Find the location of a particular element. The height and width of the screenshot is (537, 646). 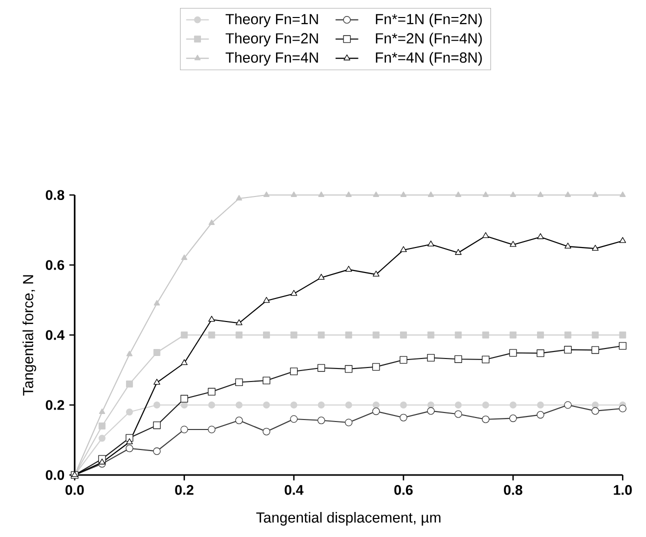

x-tick-label: 0.8 is located at coordinates (513, 490).